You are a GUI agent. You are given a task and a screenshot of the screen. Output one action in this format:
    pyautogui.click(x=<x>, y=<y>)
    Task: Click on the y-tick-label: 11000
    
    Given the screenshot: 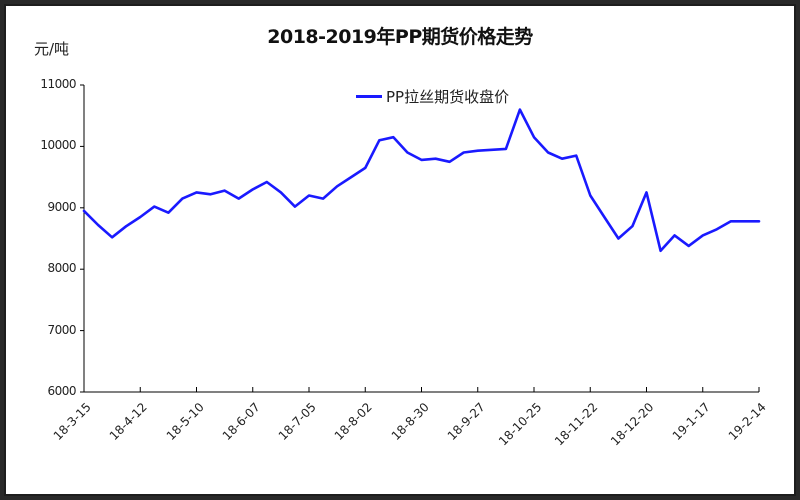 What is the action you would take?
    pyautogui.click(x=58, y=84)
    